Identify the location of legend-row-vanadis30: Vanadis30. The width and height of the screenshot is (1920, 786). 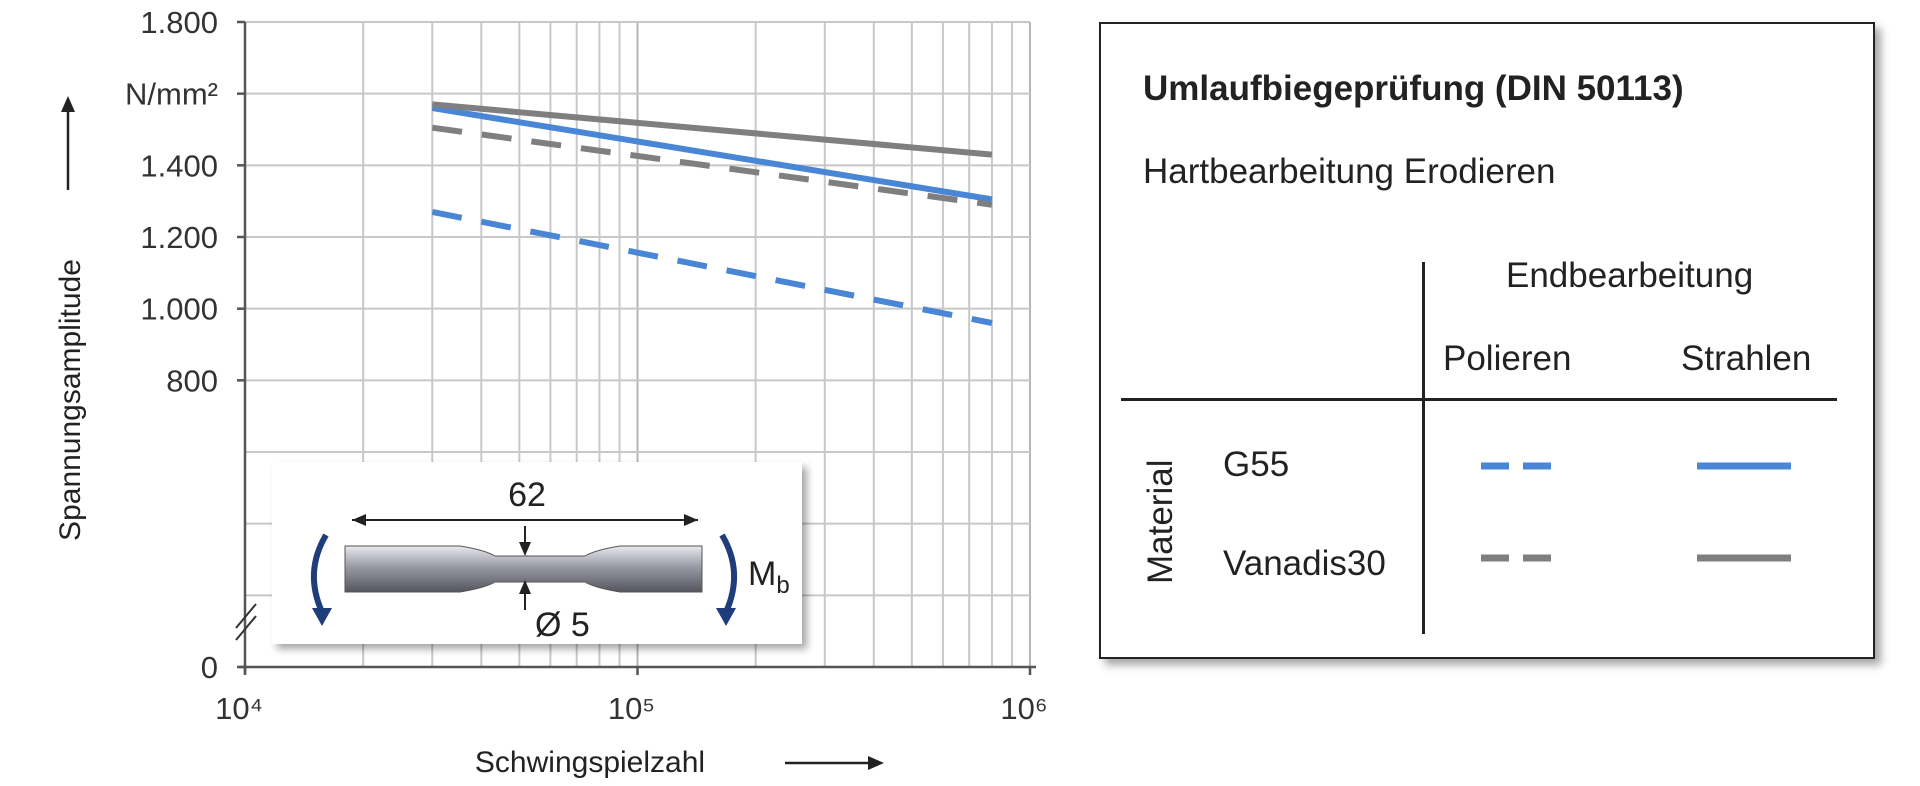
(1304, 563).